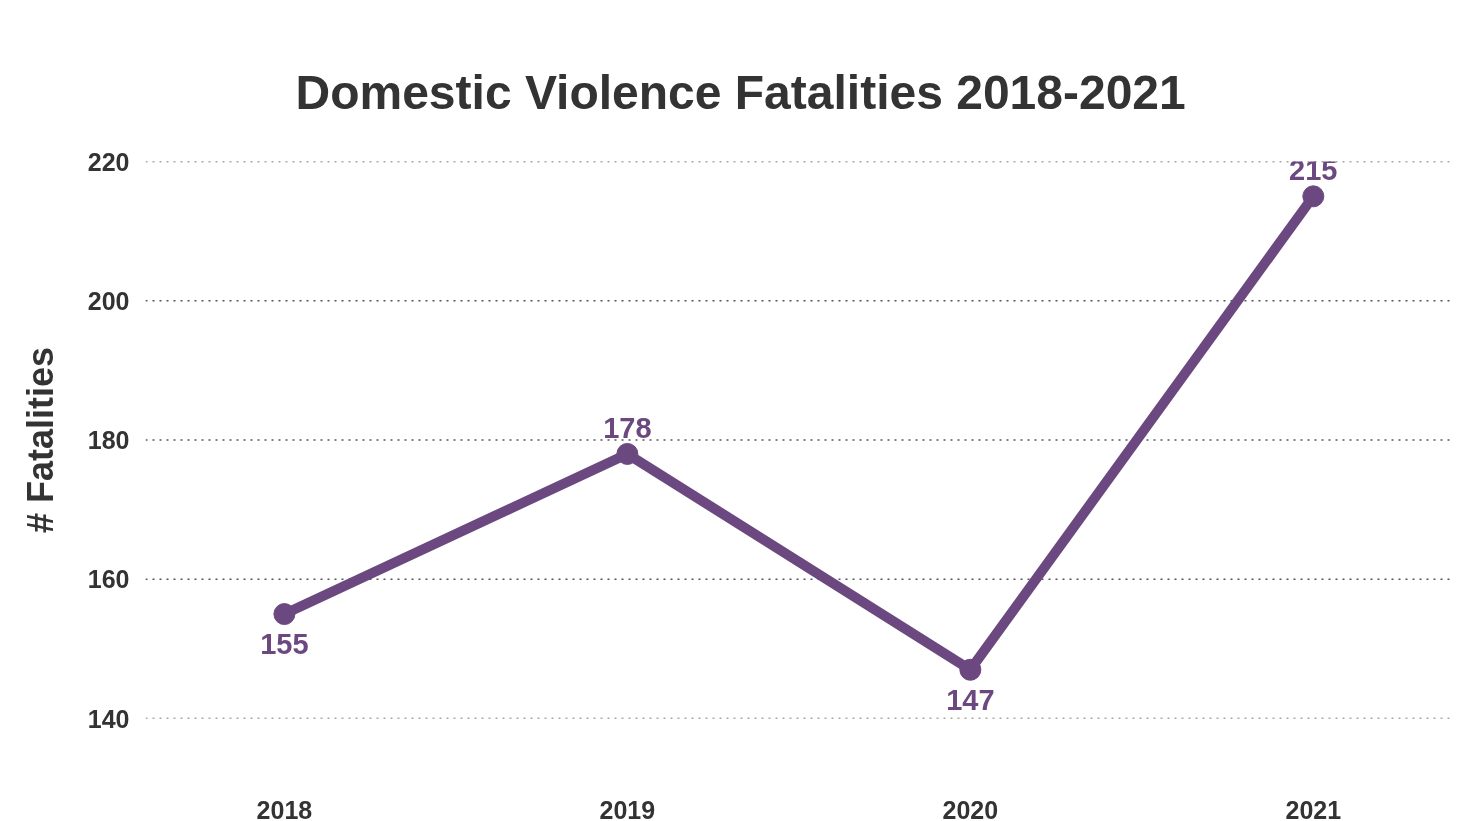  Describe the element at coordinates (108, 161) in the screenshot. I see `y-tick-label: 220` at that location.